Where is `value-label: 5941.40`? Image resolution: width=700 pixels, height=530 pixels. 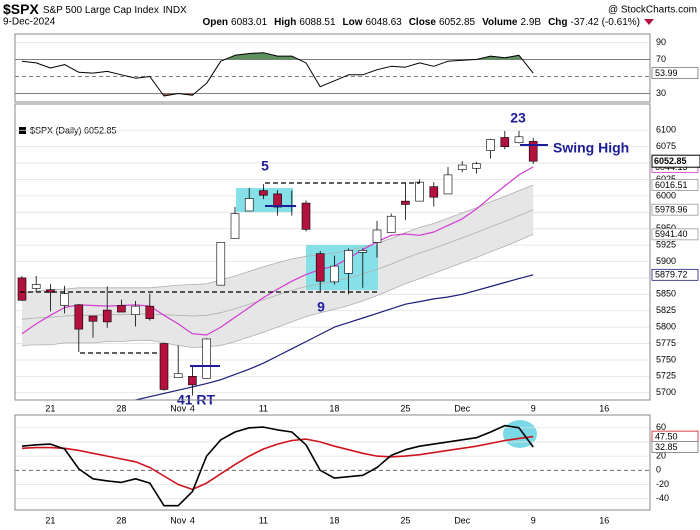
value-label: 5941.40 is located at coordinates (671, 234).